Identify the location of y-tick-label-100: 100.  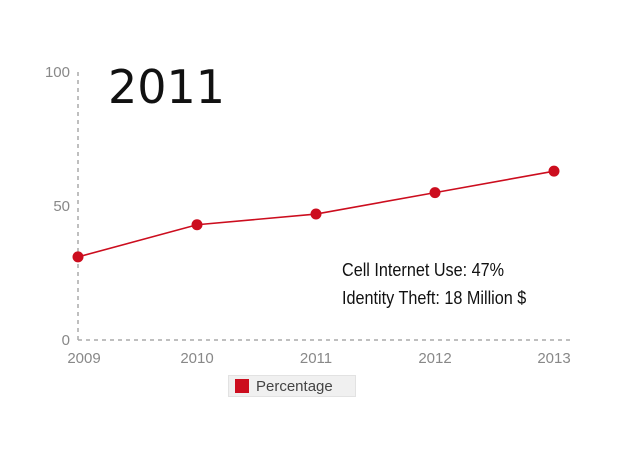
(57, 72).